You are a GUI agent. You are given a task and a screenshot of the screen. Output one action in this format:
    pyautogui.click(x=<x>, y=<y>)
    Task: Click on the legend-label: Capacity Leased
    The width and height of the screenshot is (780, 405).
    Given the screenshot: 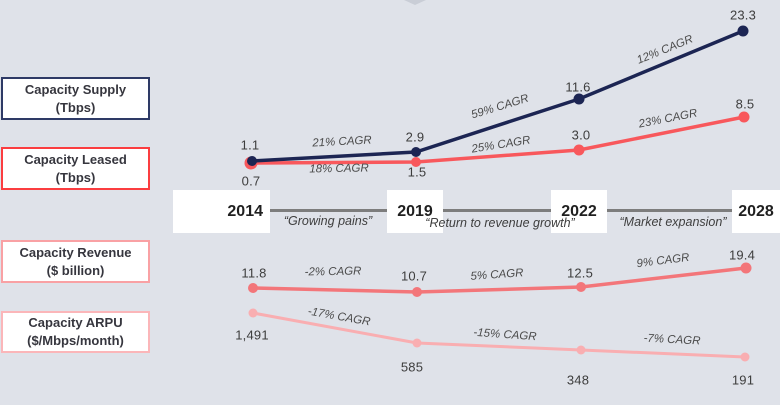 What is the action you would take?
    pyautogui.click(x=75, y=159)
    